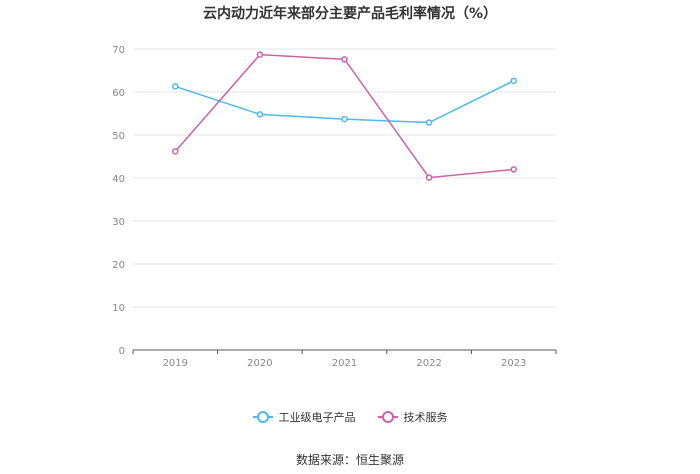 The width and height of the screenshot is (700, 474). I want to click on y-tick-label: 40, so click(118, 179).